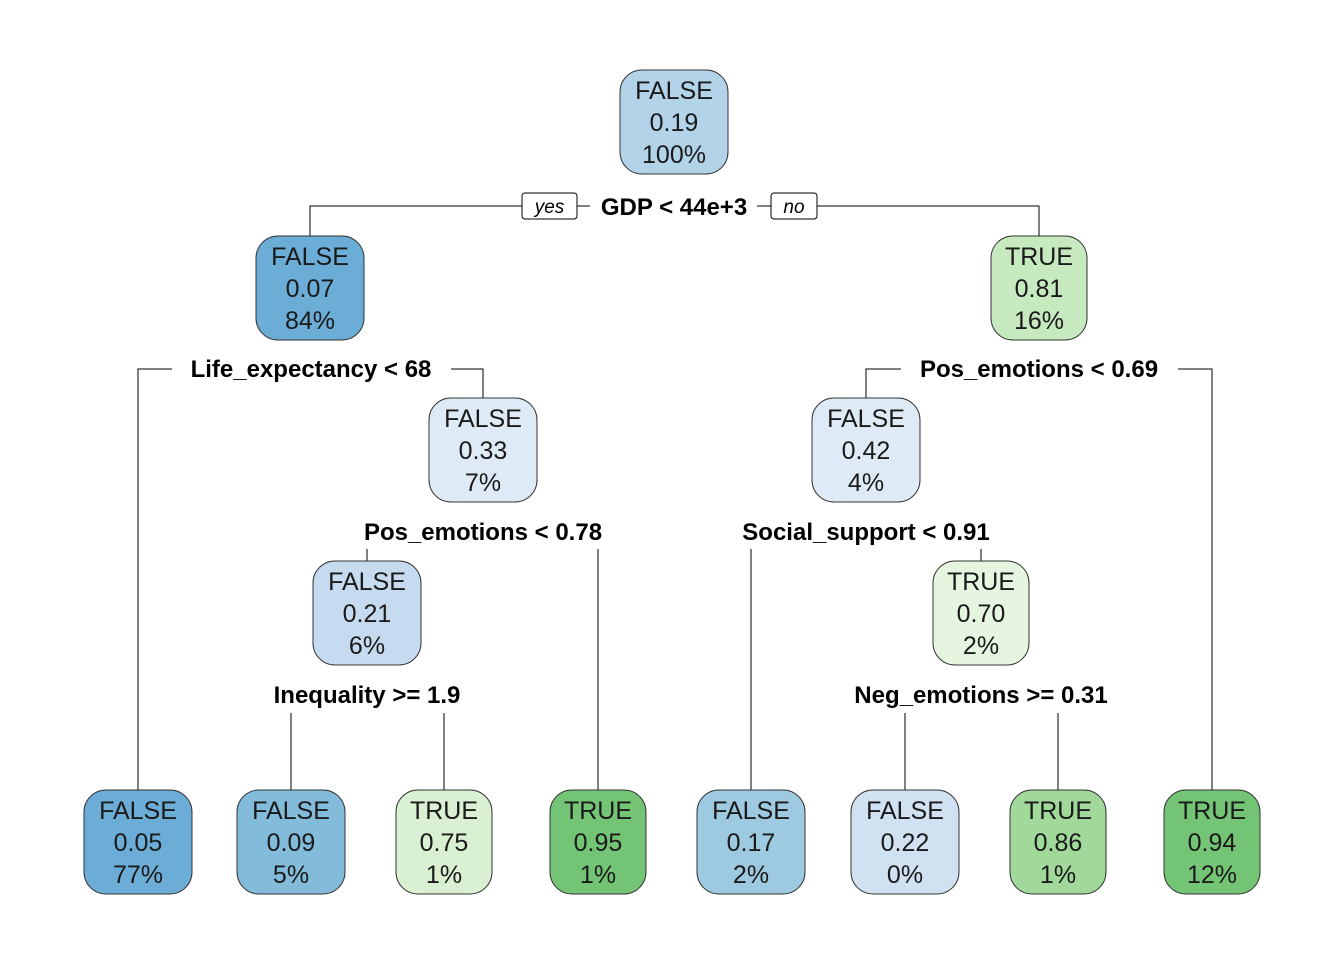 This screenshot has width=1344, height=960. What do you see at coordinates (865, 532) in the screenshot?
I see `split-s6: Social_support < 0.91` at bounding box center [865, 532].